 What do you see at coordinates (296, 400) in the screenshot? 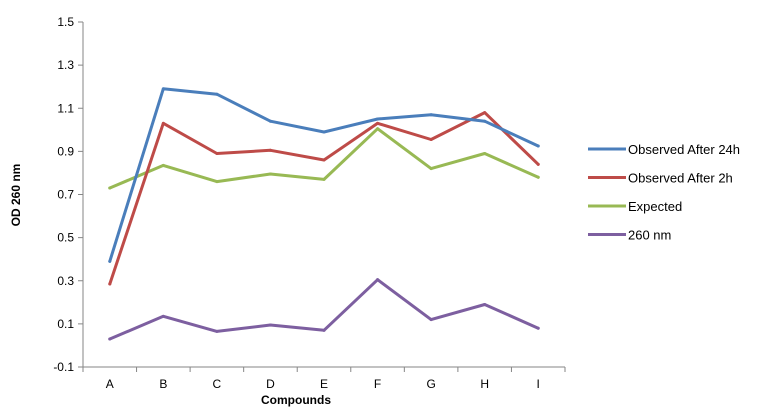
I see `x-axis-title: Compounds` at bounding box center [296, 400].